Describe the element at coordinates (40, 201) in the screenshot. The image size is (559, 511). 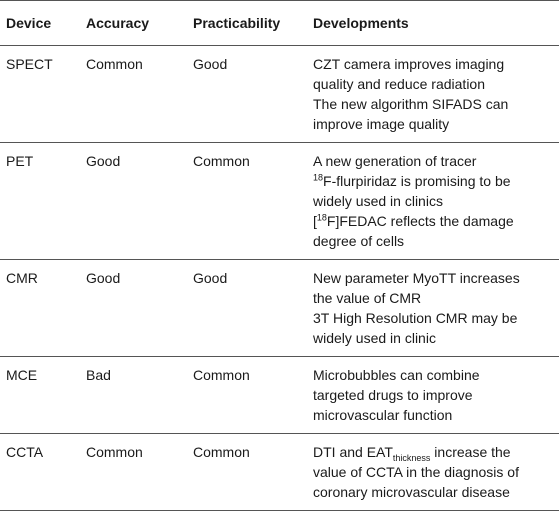
I see `device-cell: PET` at that location.